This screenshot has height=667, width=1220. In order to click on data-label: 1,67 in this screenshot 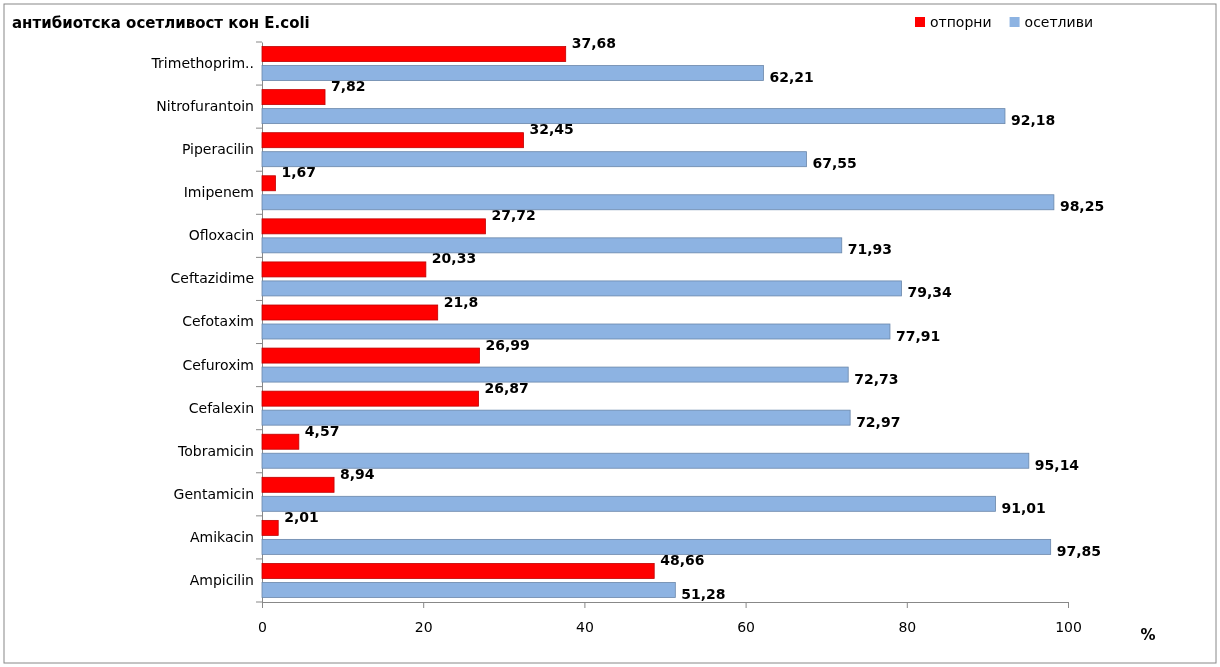, I will do `click(299, 172)`.